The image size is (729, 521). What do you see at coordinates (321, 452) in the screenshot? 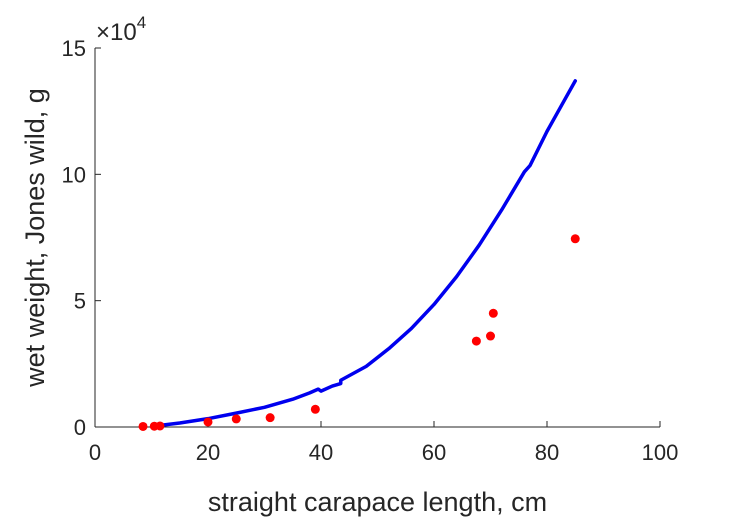
I see `x-tick-label: 40` at bounding box center [321, 452].